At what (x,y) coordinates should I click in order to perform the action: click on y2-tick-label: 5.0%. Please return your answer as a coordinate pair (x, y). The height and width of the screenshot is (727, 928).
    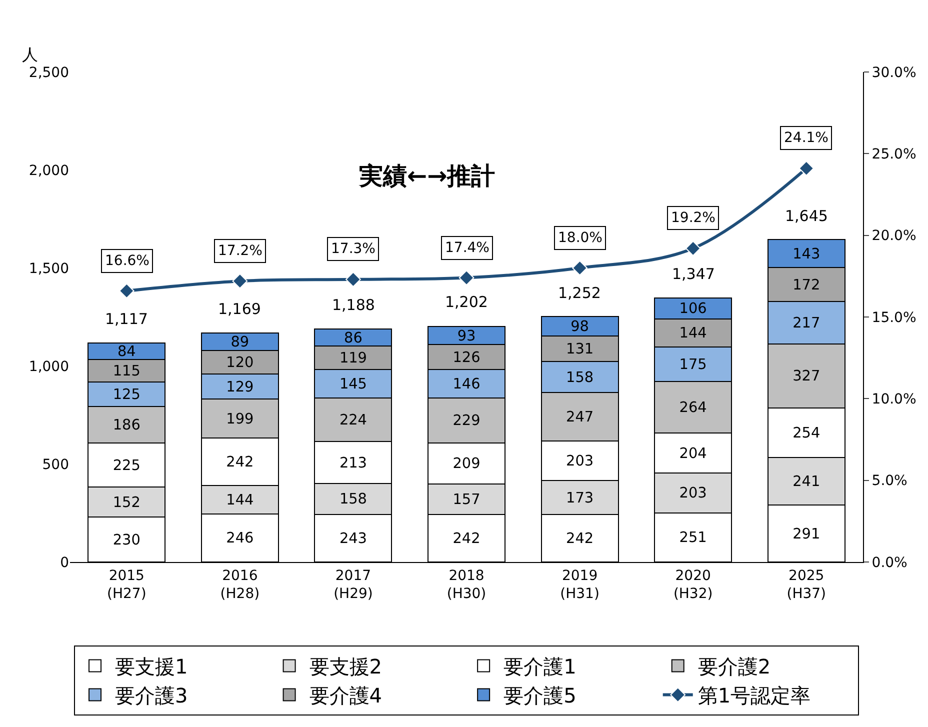
    Looking at the image, I should click on (890, 481).